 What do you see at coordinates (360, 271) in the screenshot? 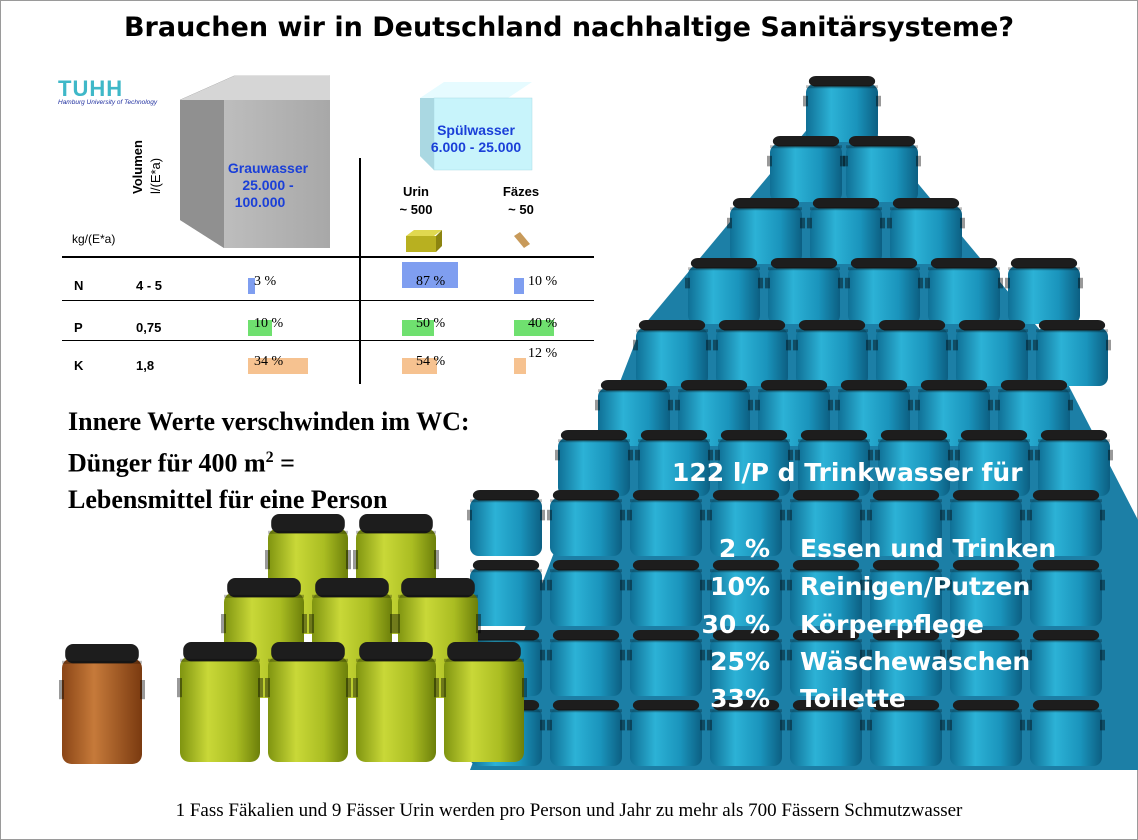
I see `table-vertical-divider` at bounding box center [360, 271].